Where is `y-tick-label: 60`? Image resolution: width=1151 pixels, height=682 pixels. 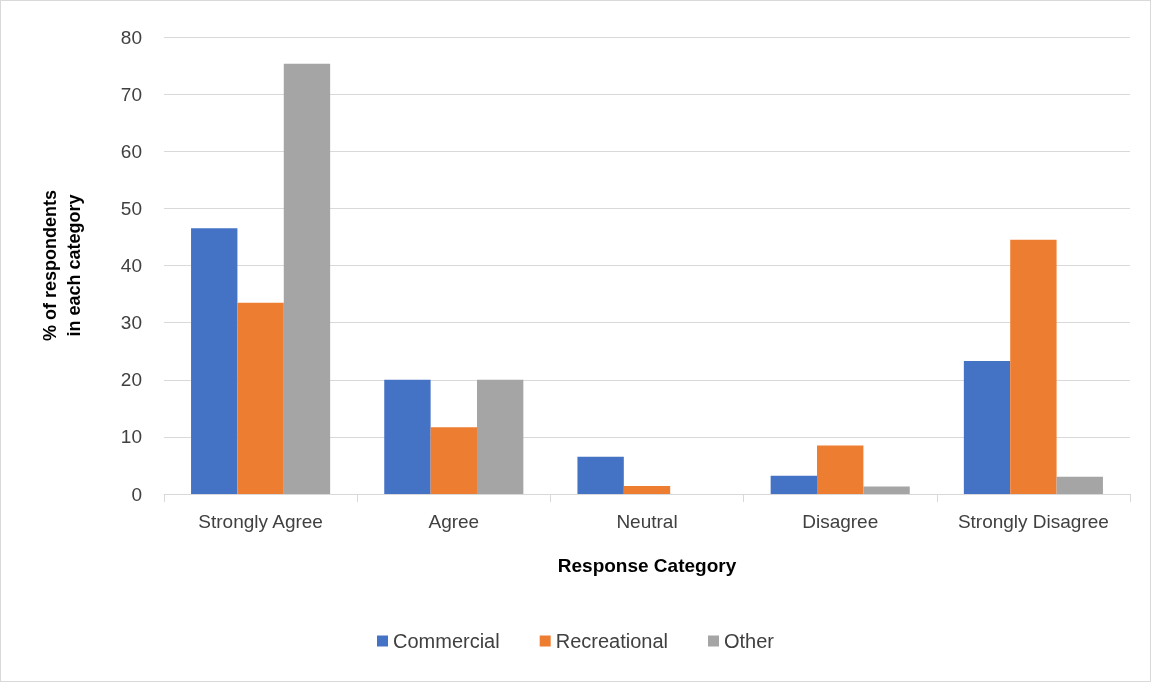 y-tick-label: 60 is located at coordinates (131, 151).